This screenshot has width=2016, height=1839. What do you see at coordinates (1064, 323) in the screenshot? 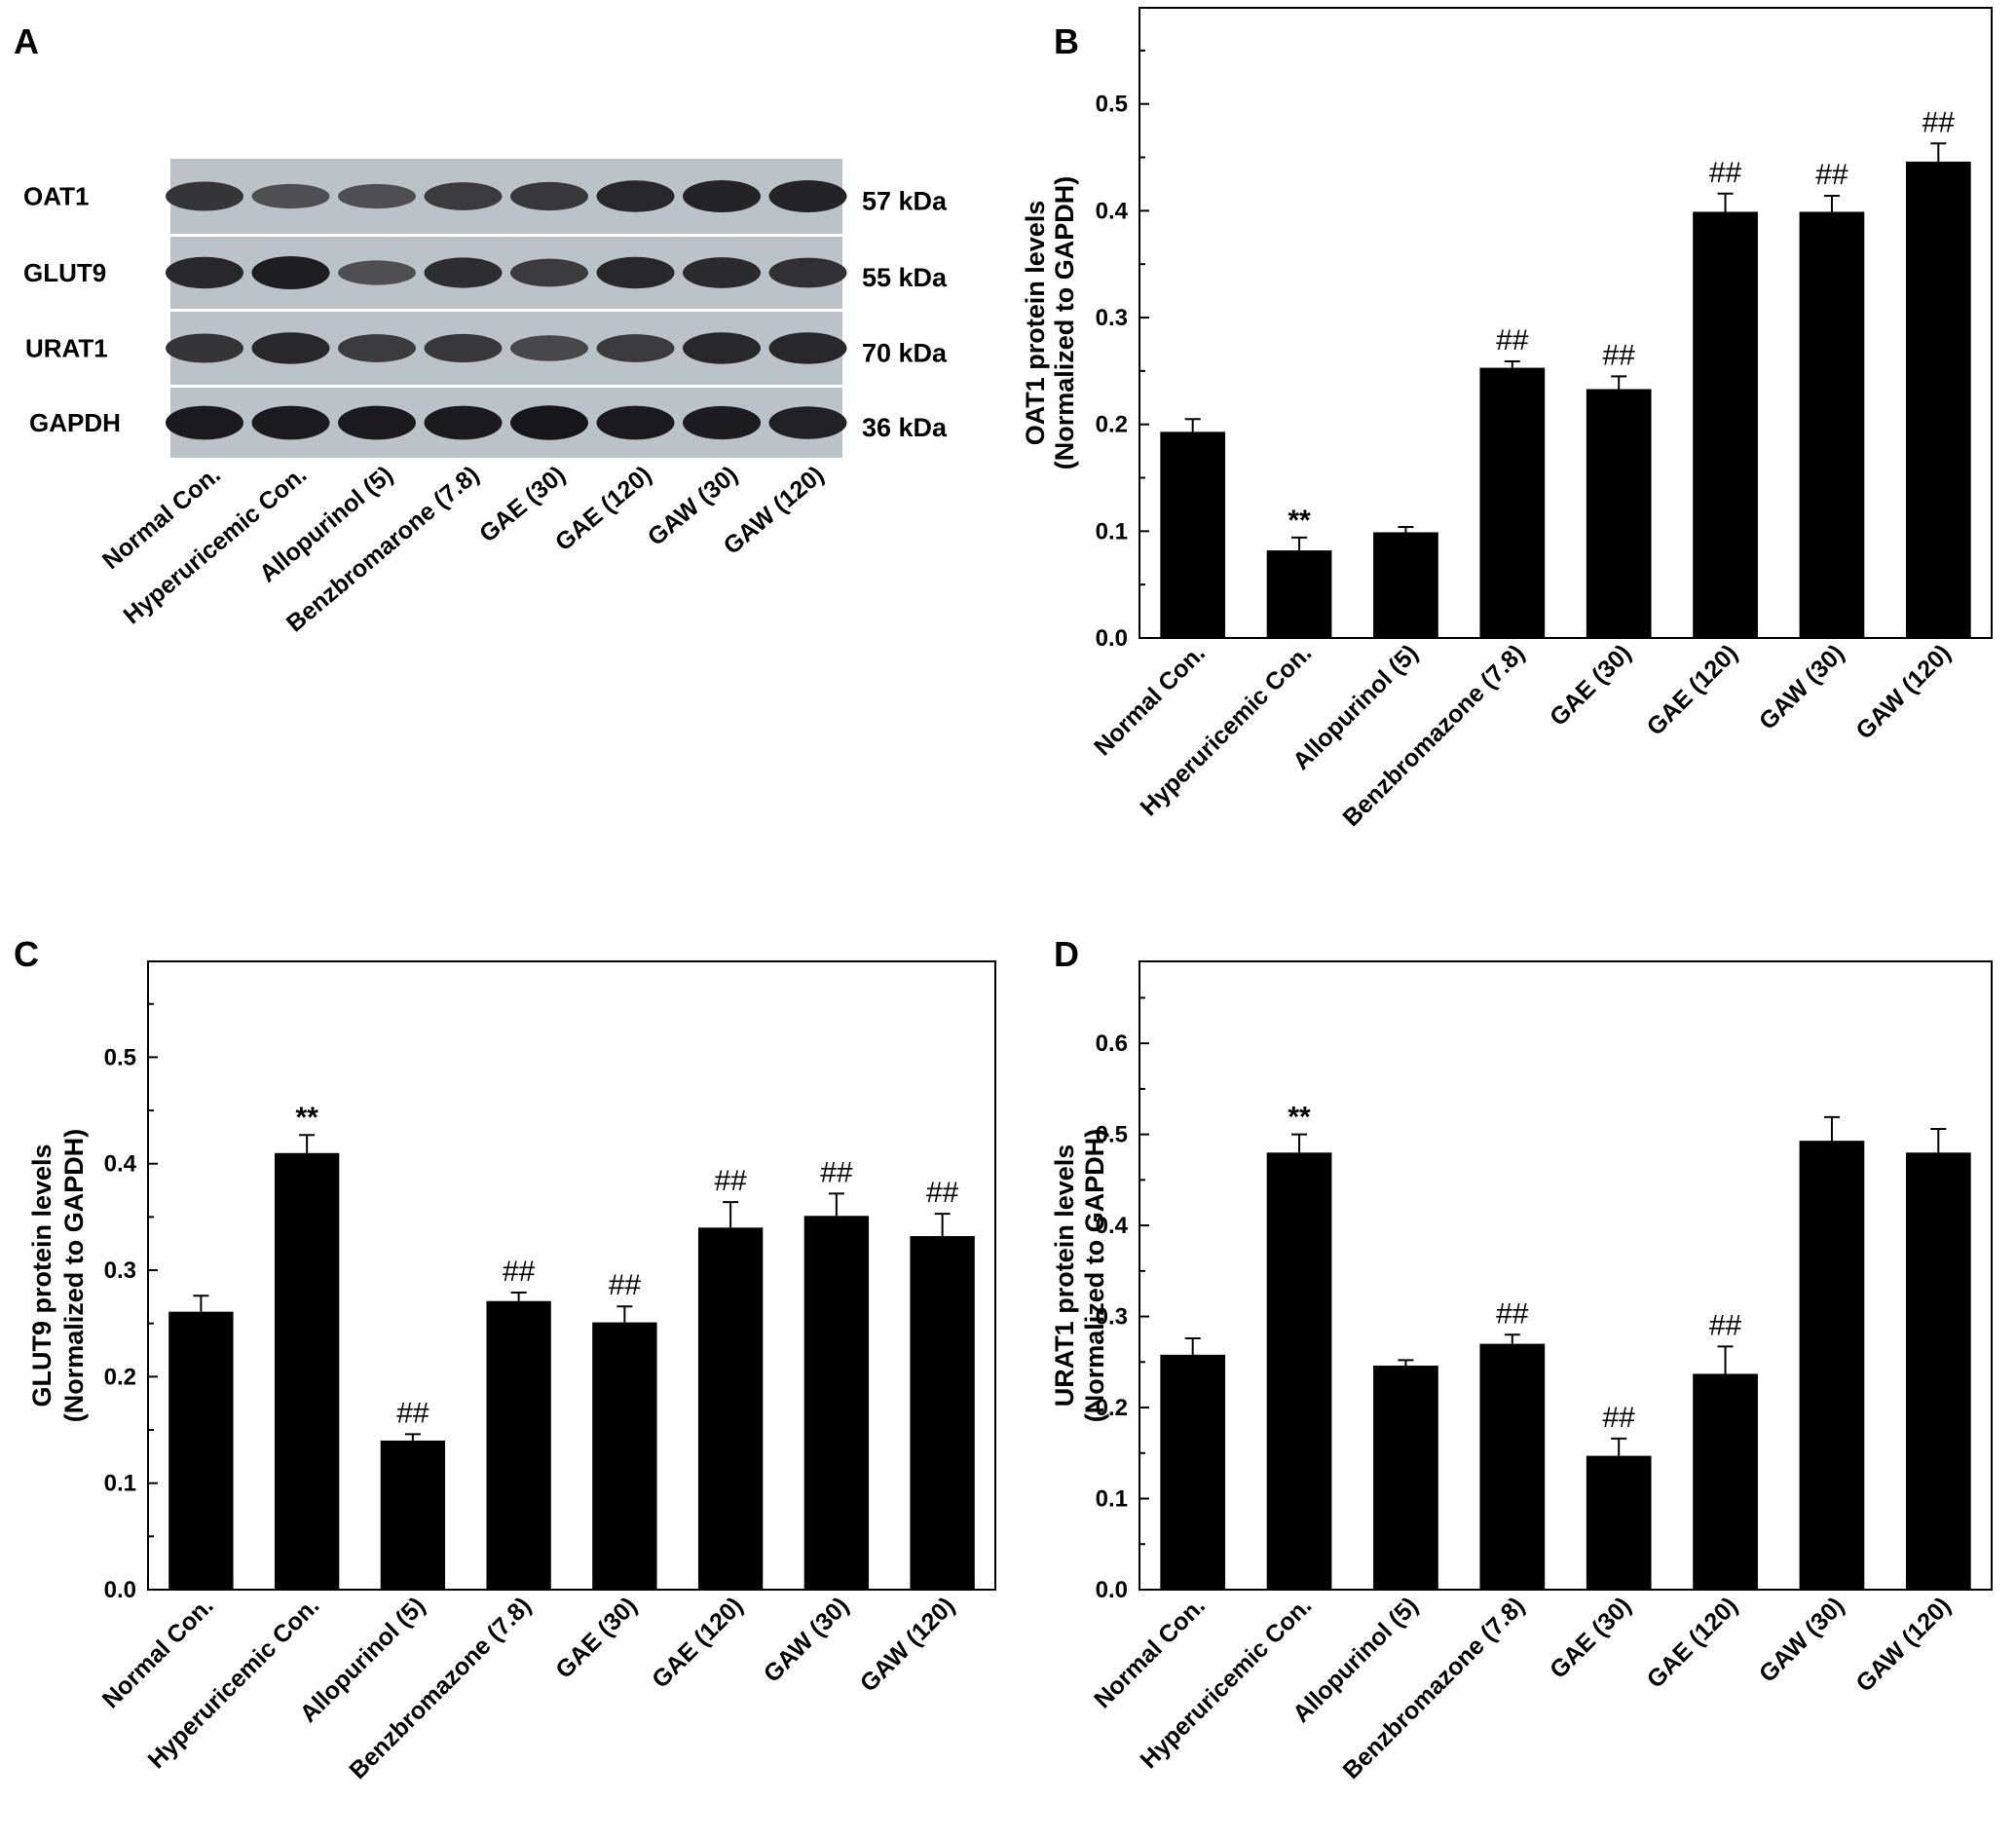
I see `y-axis-title-line2: (Normalized to GAPDH)` at bounding box center [1064, 323].